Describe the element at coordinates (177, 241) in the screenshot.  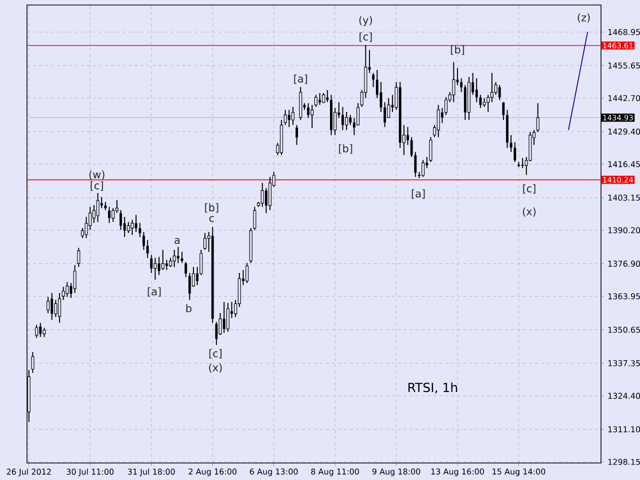
I see `annotation: a` at that location.